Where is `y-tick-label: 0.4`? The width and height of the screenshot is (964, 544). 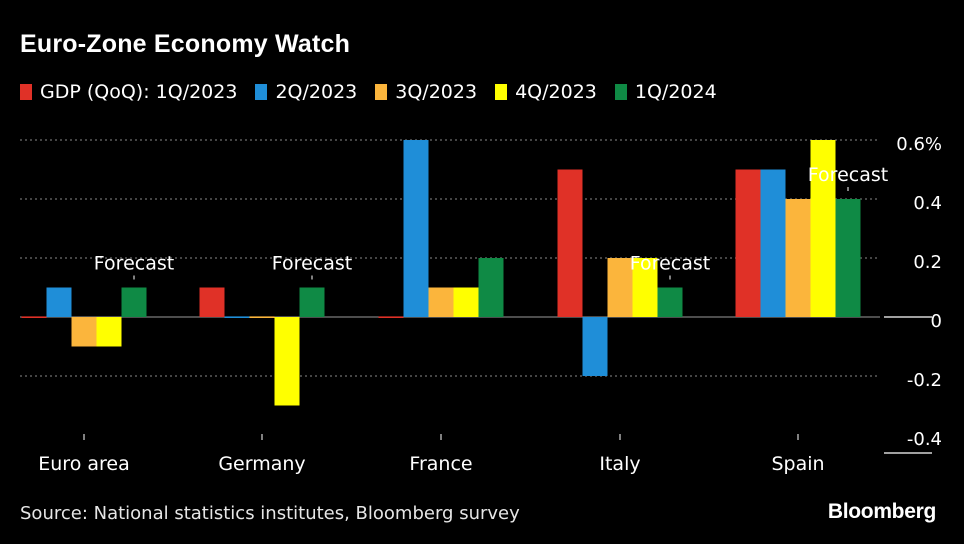
y-tick-label: 0.4 is located at coordinates (927, 203).